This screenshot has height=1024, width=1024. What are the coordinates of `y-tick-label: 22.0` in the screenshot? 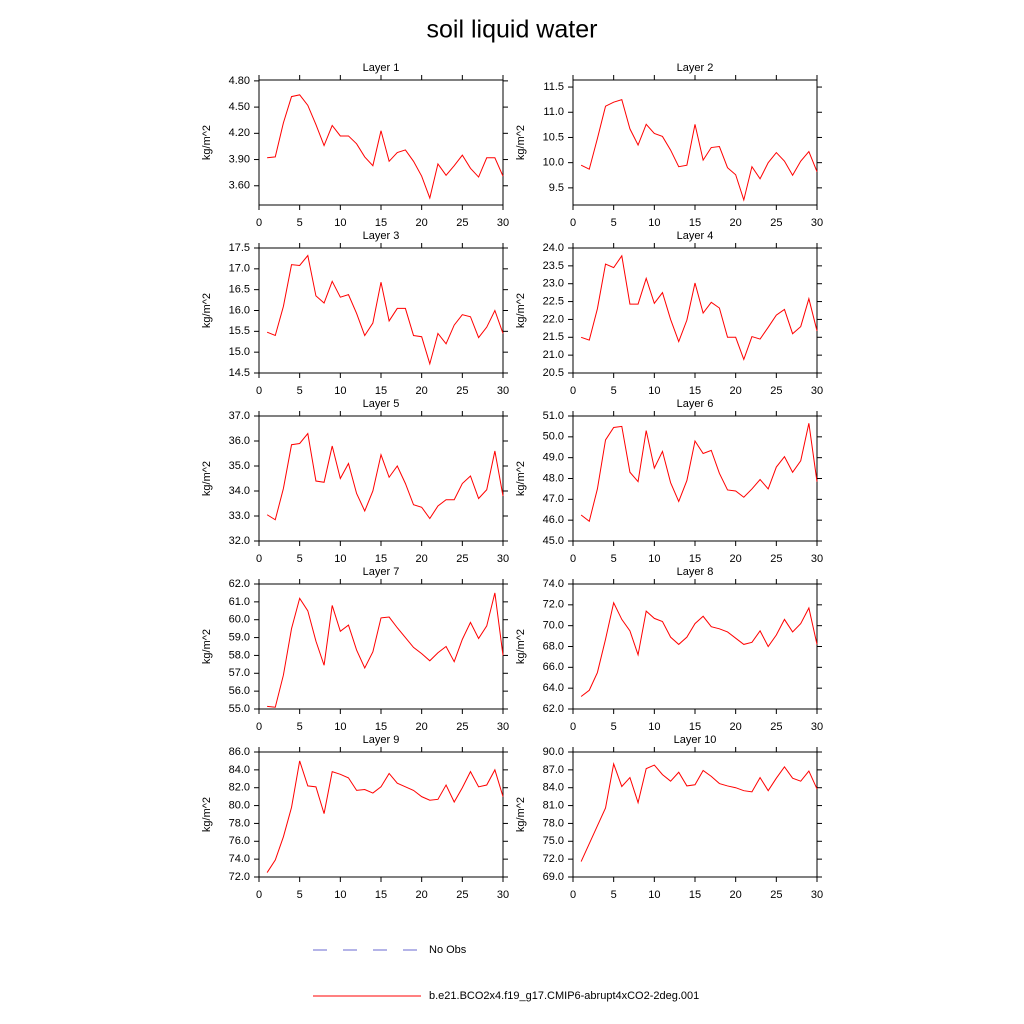 It's located at (553, 319).